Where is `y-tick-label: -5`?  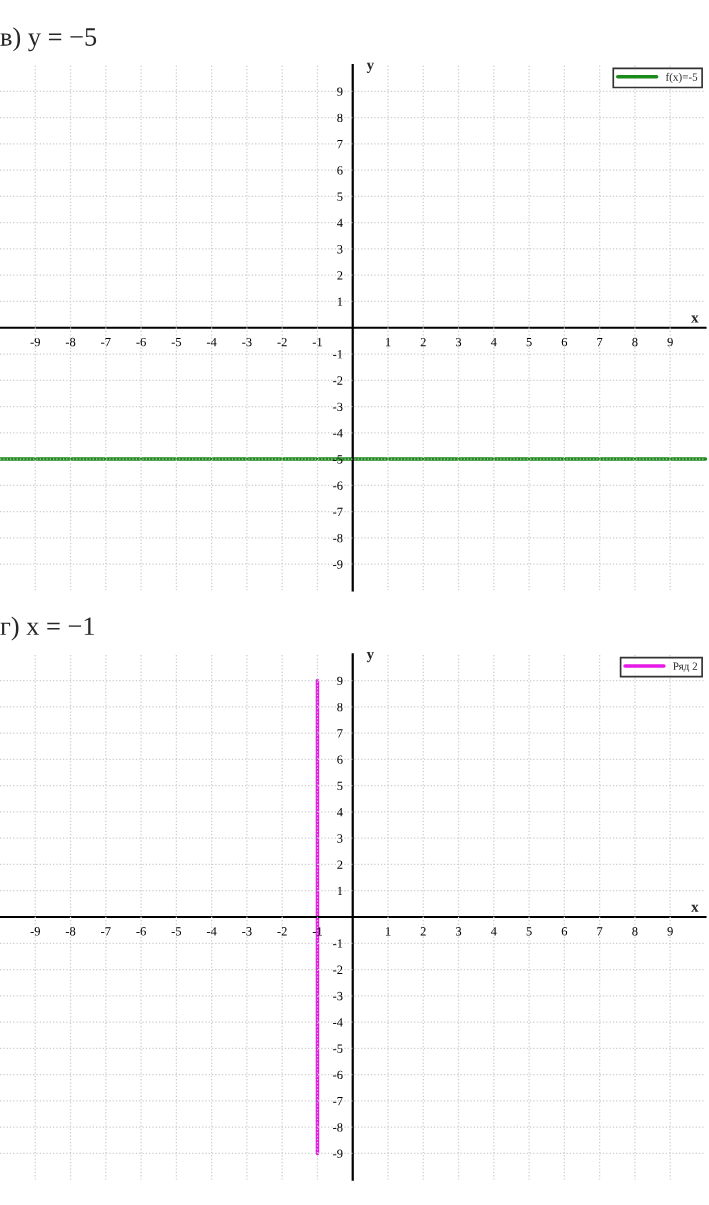 y-tick-label: -5 is located at coordinates (338, 1048).